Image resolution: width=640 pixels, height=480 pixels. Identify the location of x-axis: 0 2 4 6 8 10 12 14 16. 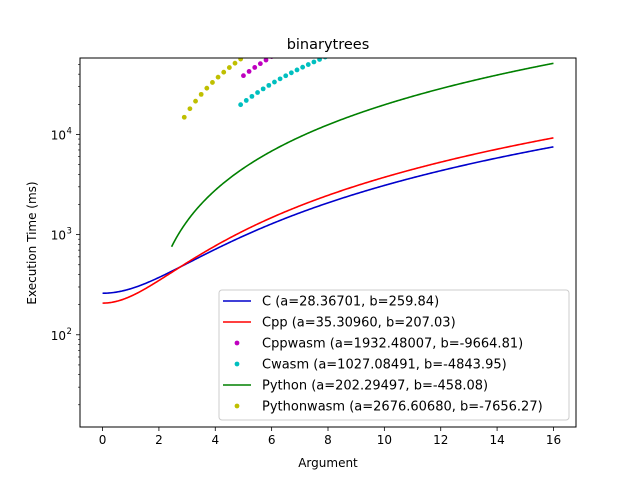
(330, 437).